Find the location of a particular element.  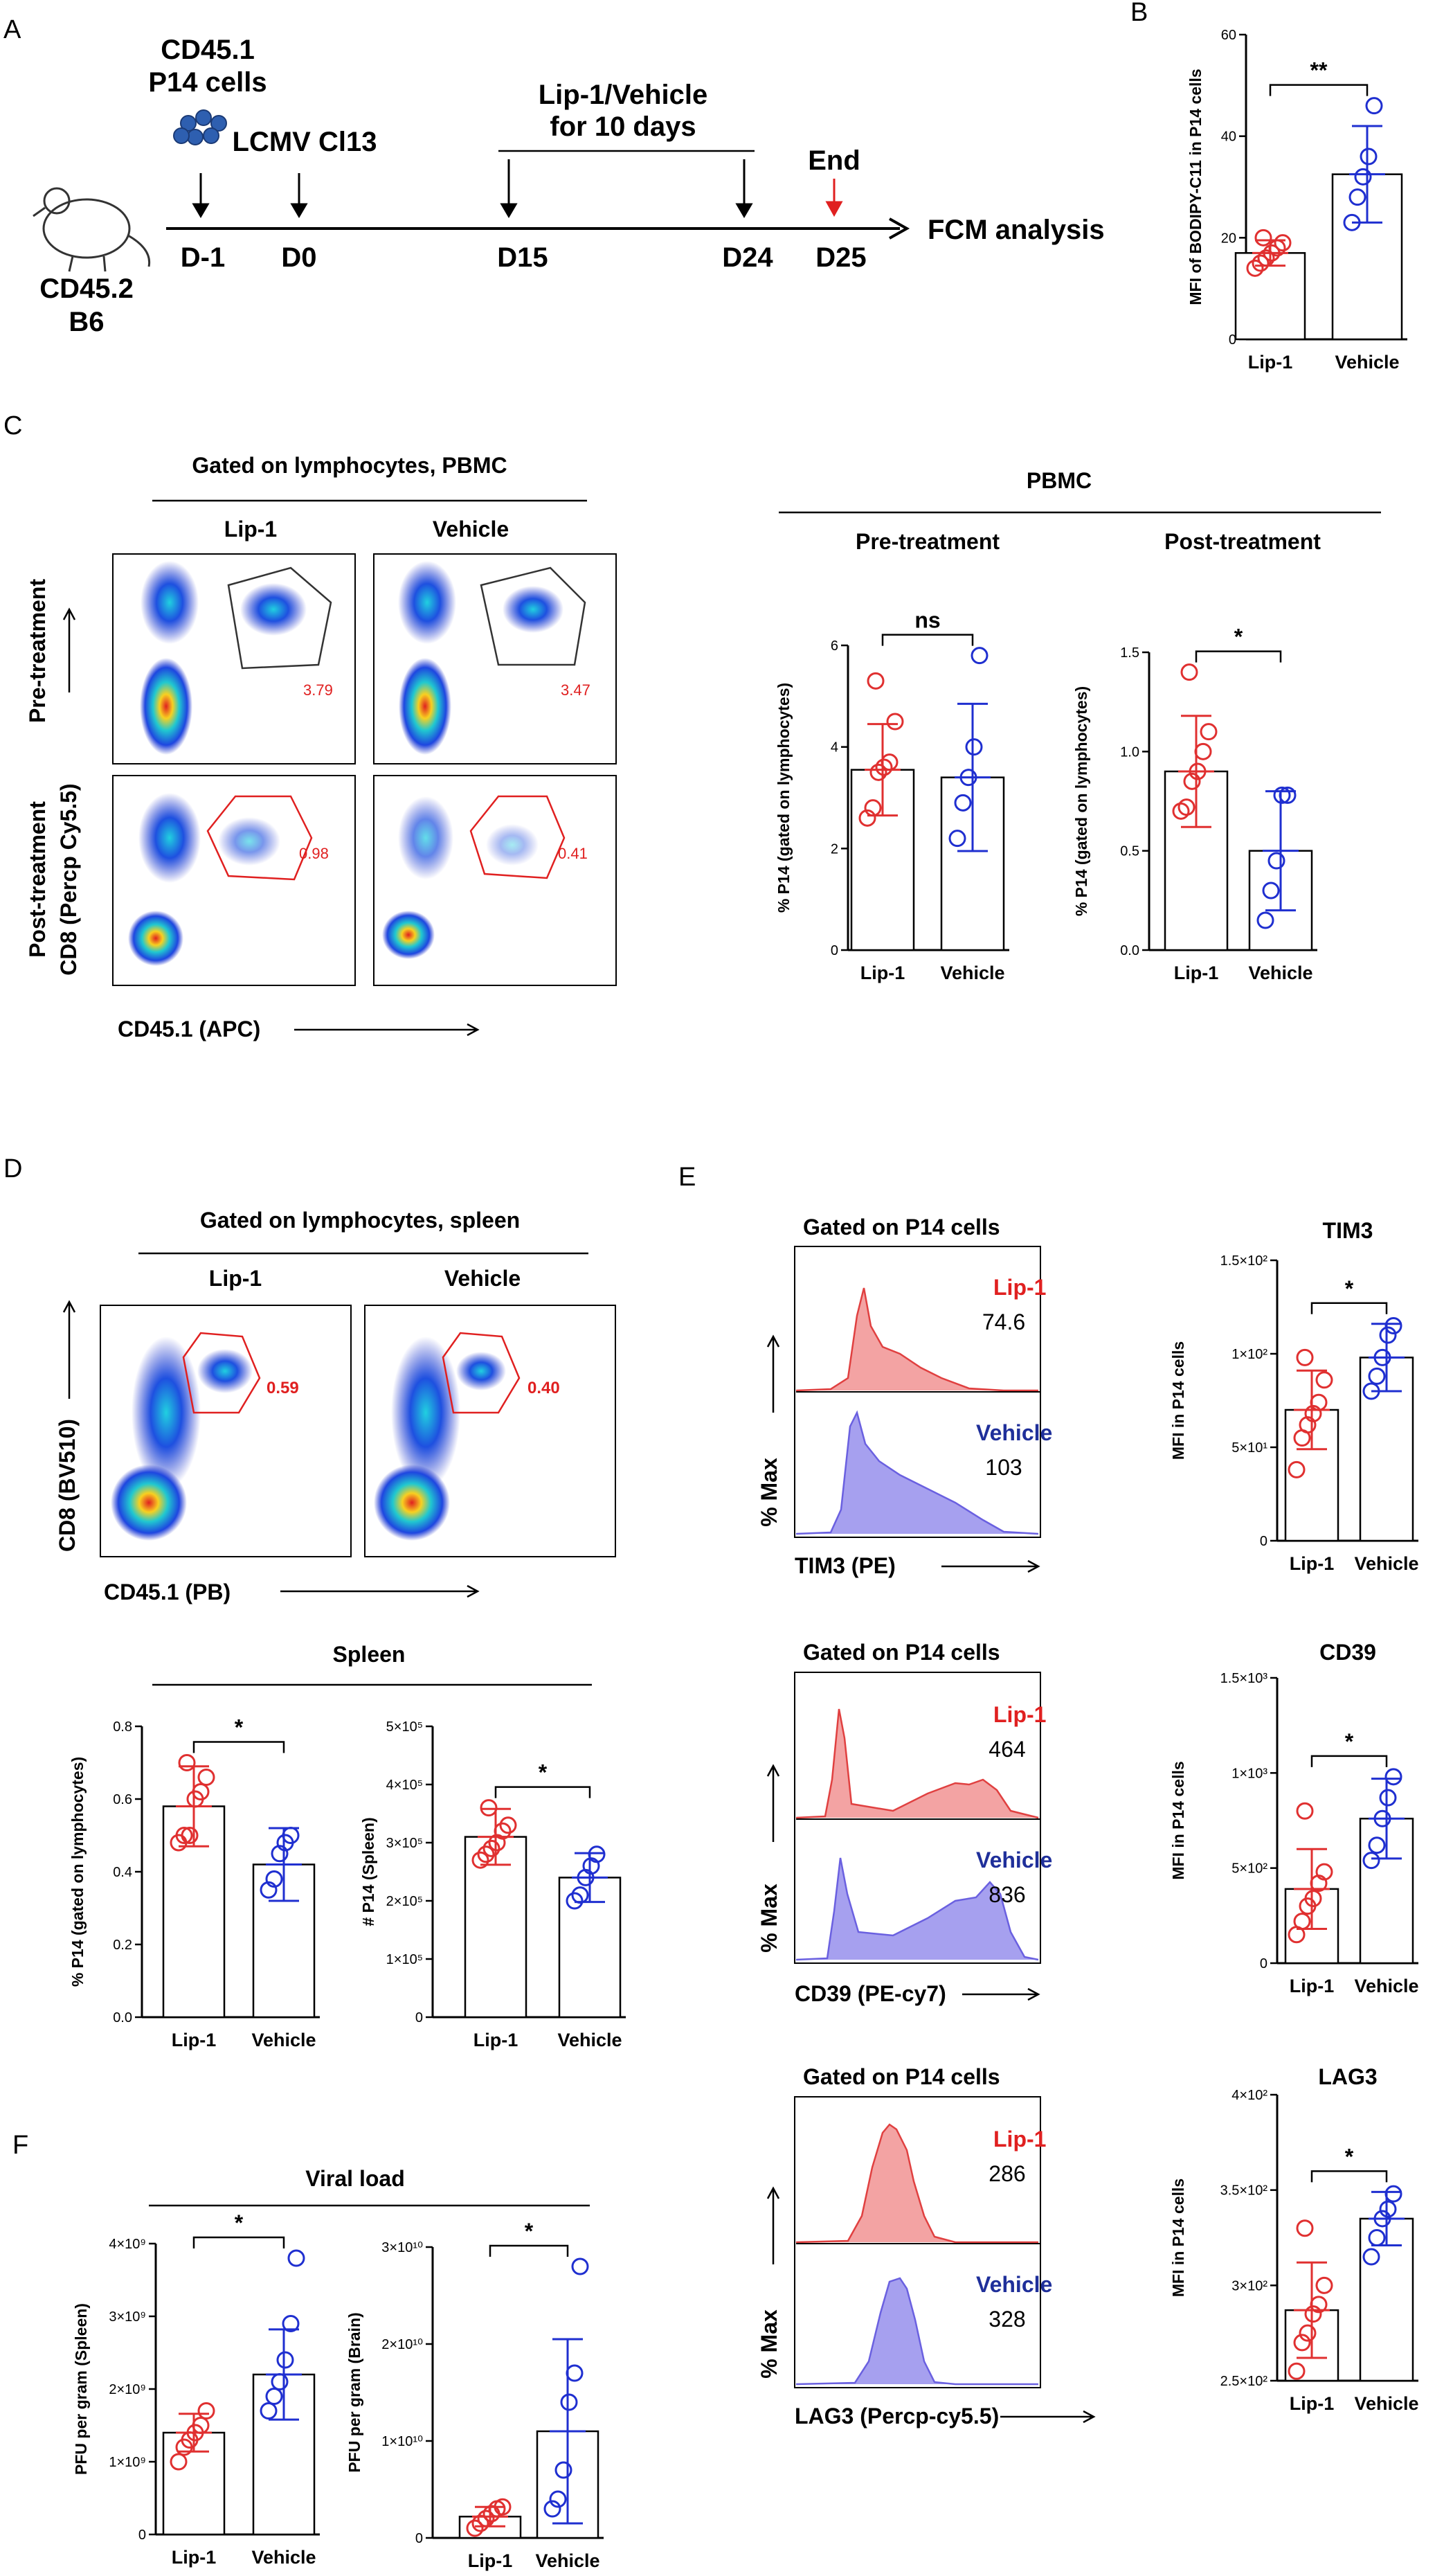

chart-title: LAG3 is located at coordinates (1347, 2076).